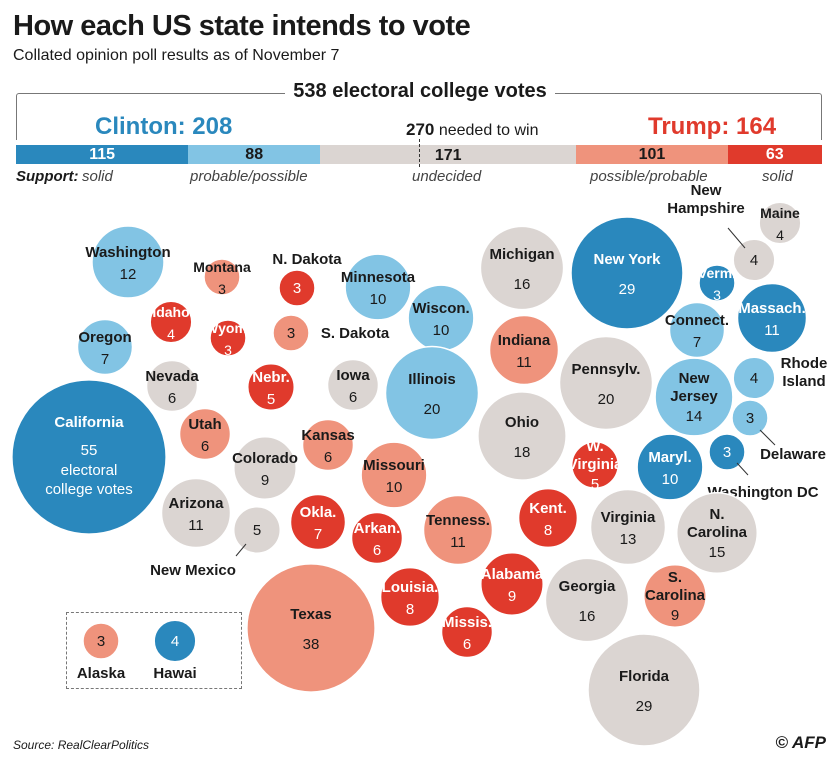 The image size is (840, 767). I want to click on bubble-votes: 11, so click(524, 362).